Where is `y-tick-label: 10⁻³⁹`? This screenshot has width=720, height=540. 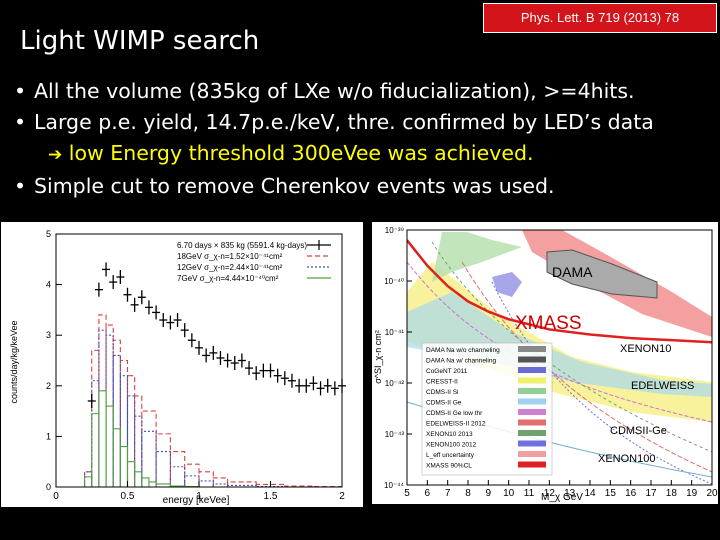 y-tick-label: 10⁻³⁹ is located at coordinates (394, 230).